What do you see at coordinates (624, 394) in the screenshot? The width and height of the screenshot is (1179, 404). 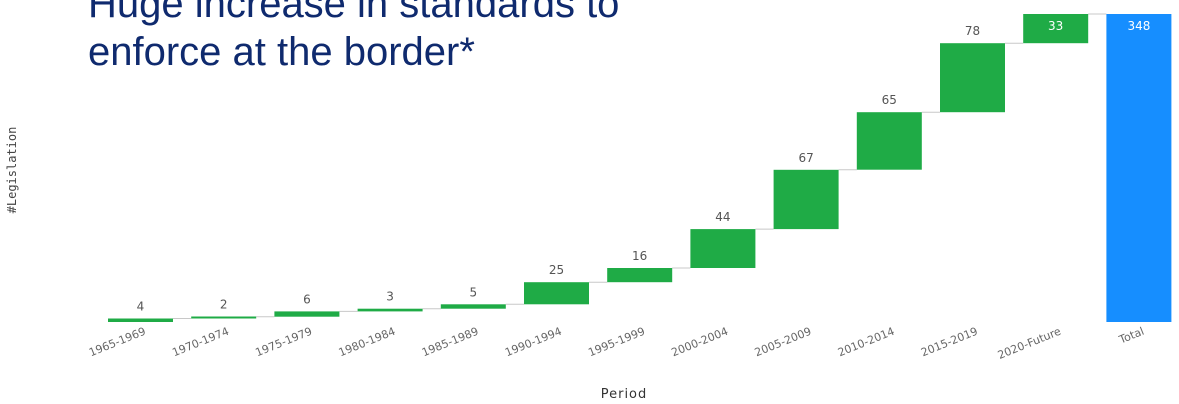 I see `x-axis-title: Period` at bounding box center [624, 394].